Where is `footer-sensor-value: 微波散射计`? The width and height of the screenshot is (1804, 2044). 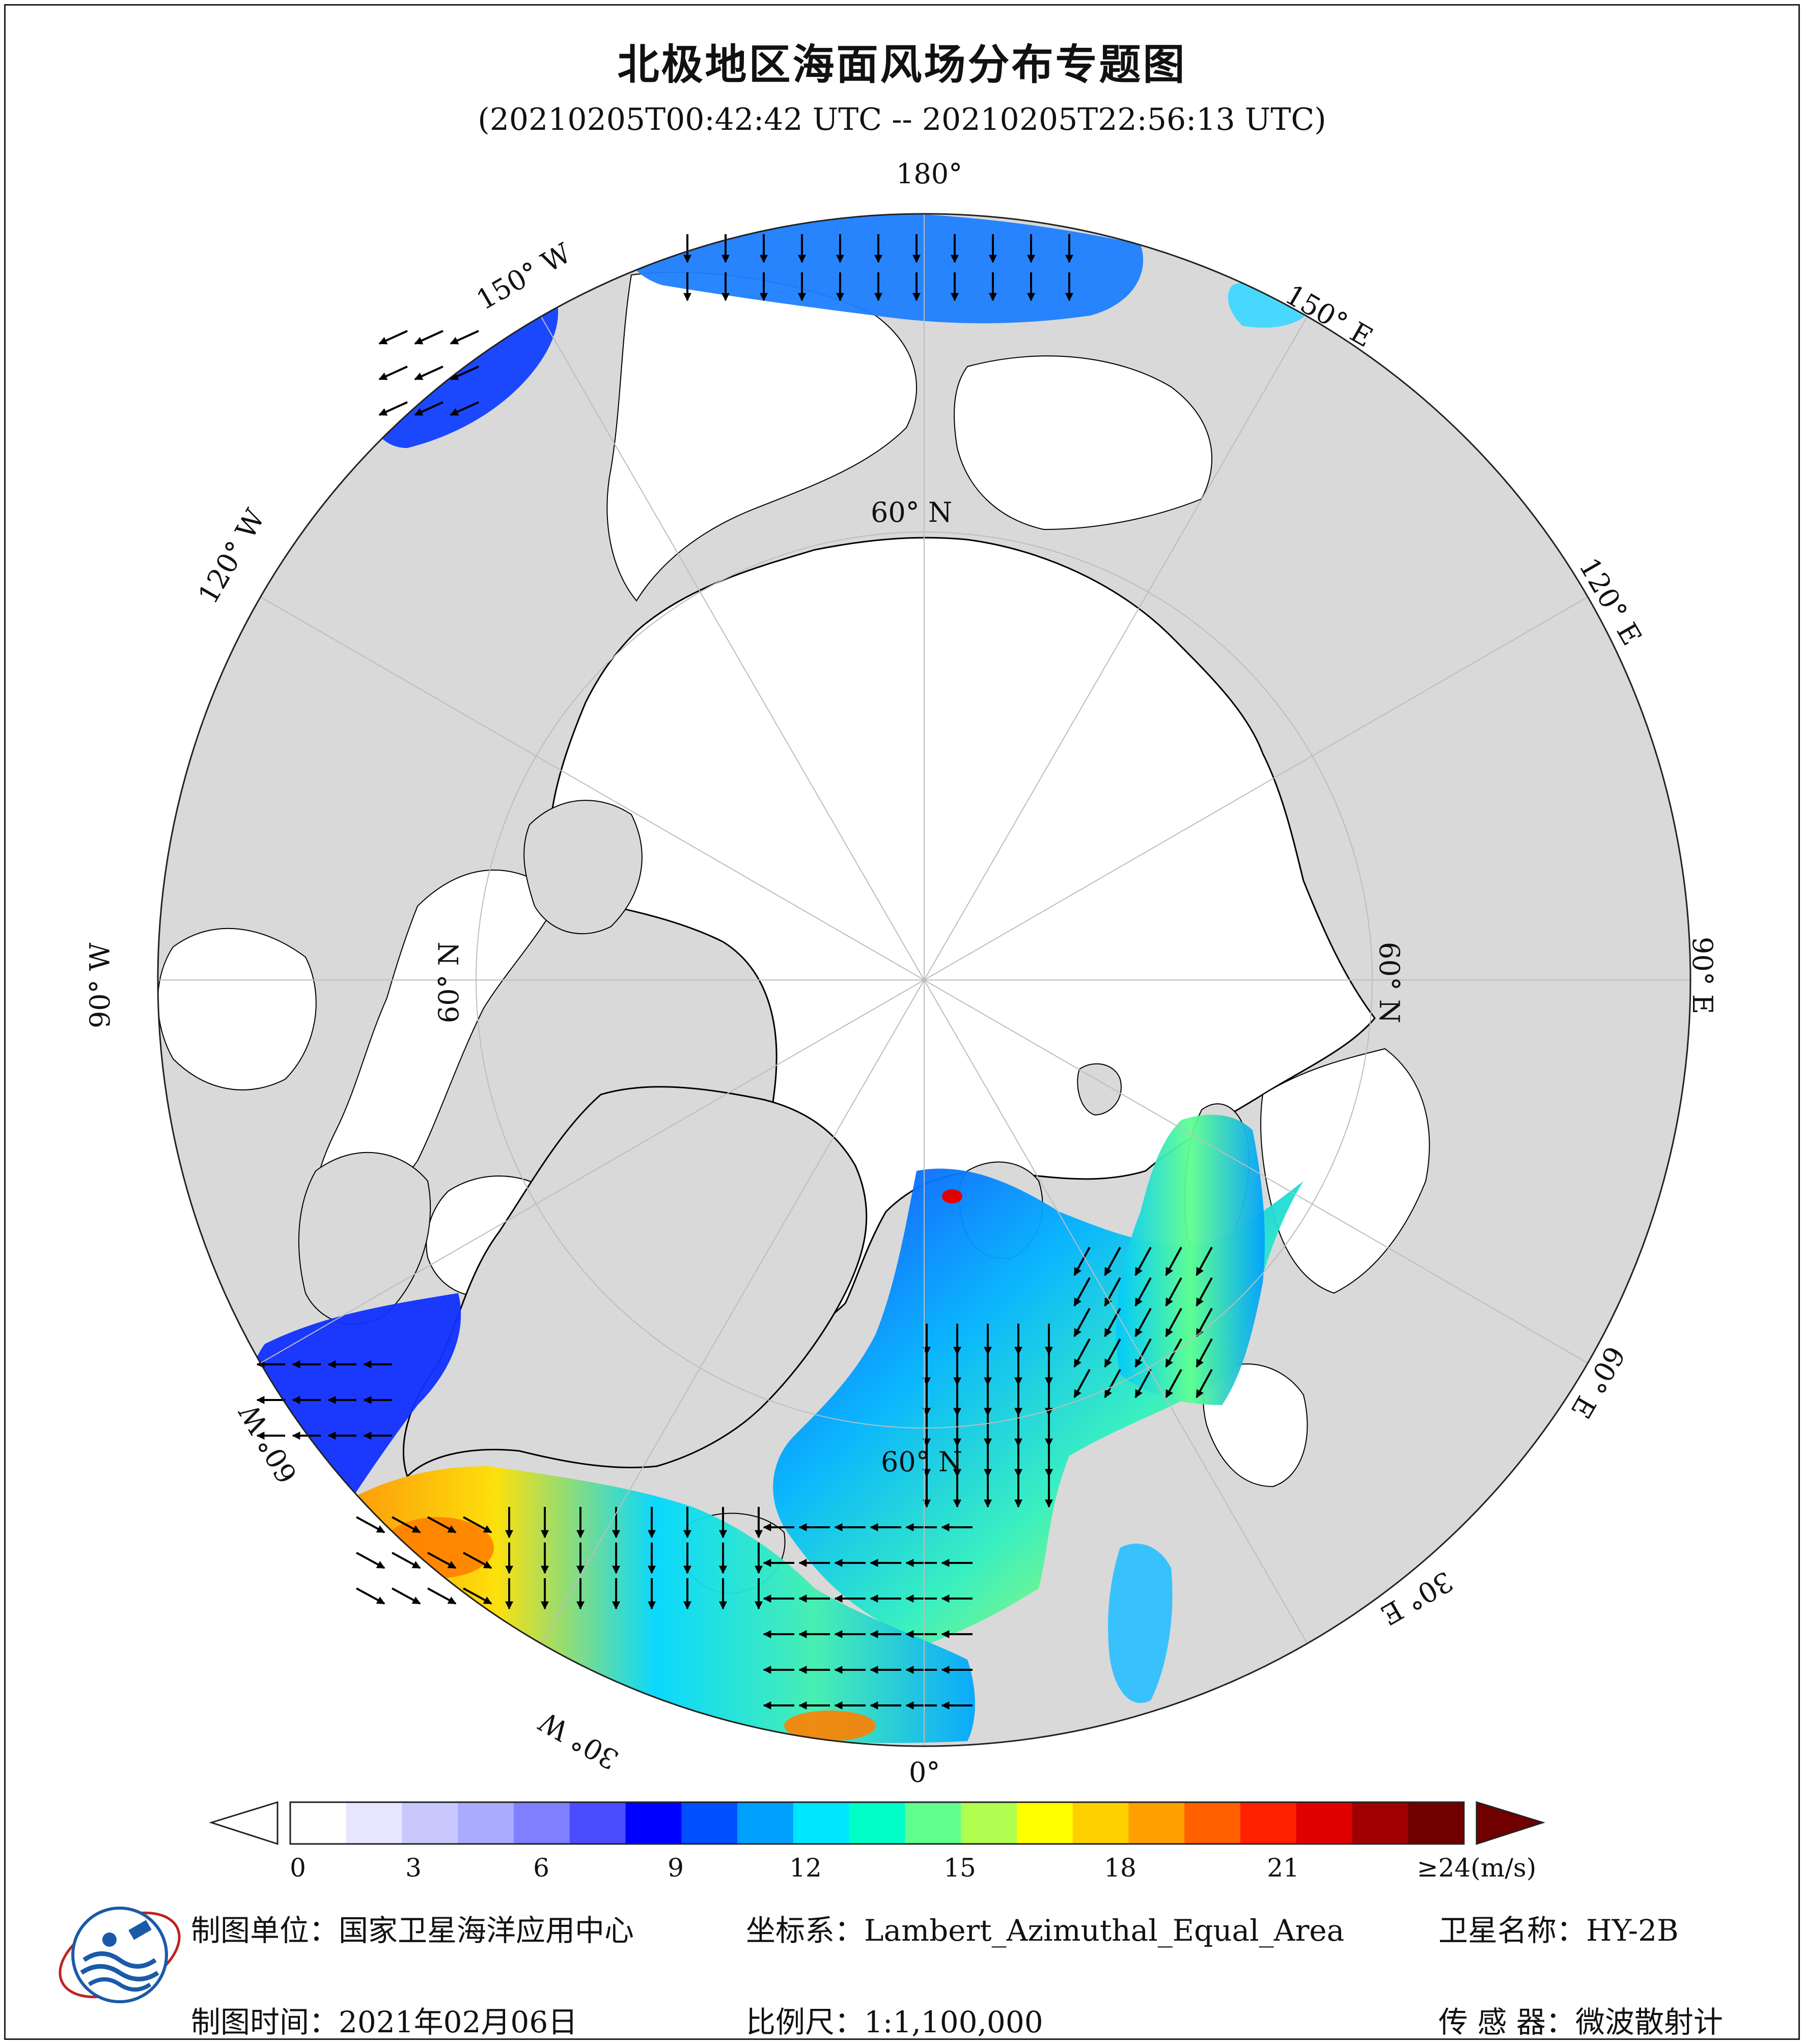 footer-sensor-value: 微波散射计 is located at coordinates (1649, 2022).